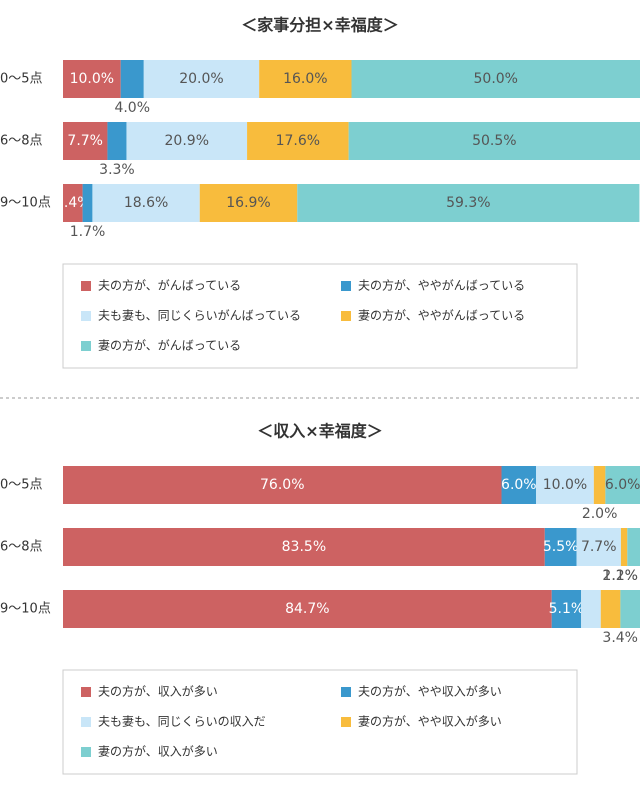 The height and width of the screenshot is (808, 640). Describe the element at coordinates (132, 108) in the screenshot. I see `value-label: 4.0%` at that location.